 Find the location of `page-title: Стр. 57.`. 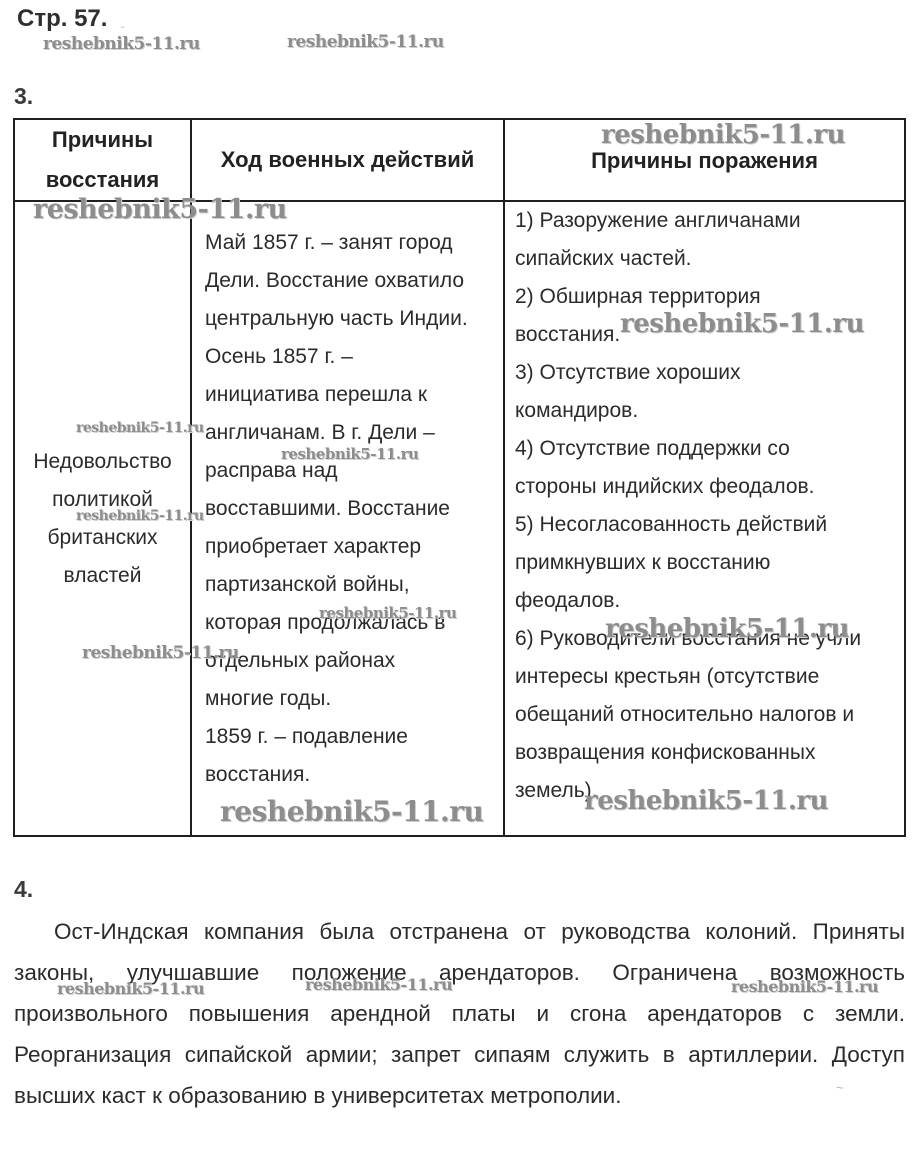

page-title: Стр. 57. is located at coordinates (62, 18).